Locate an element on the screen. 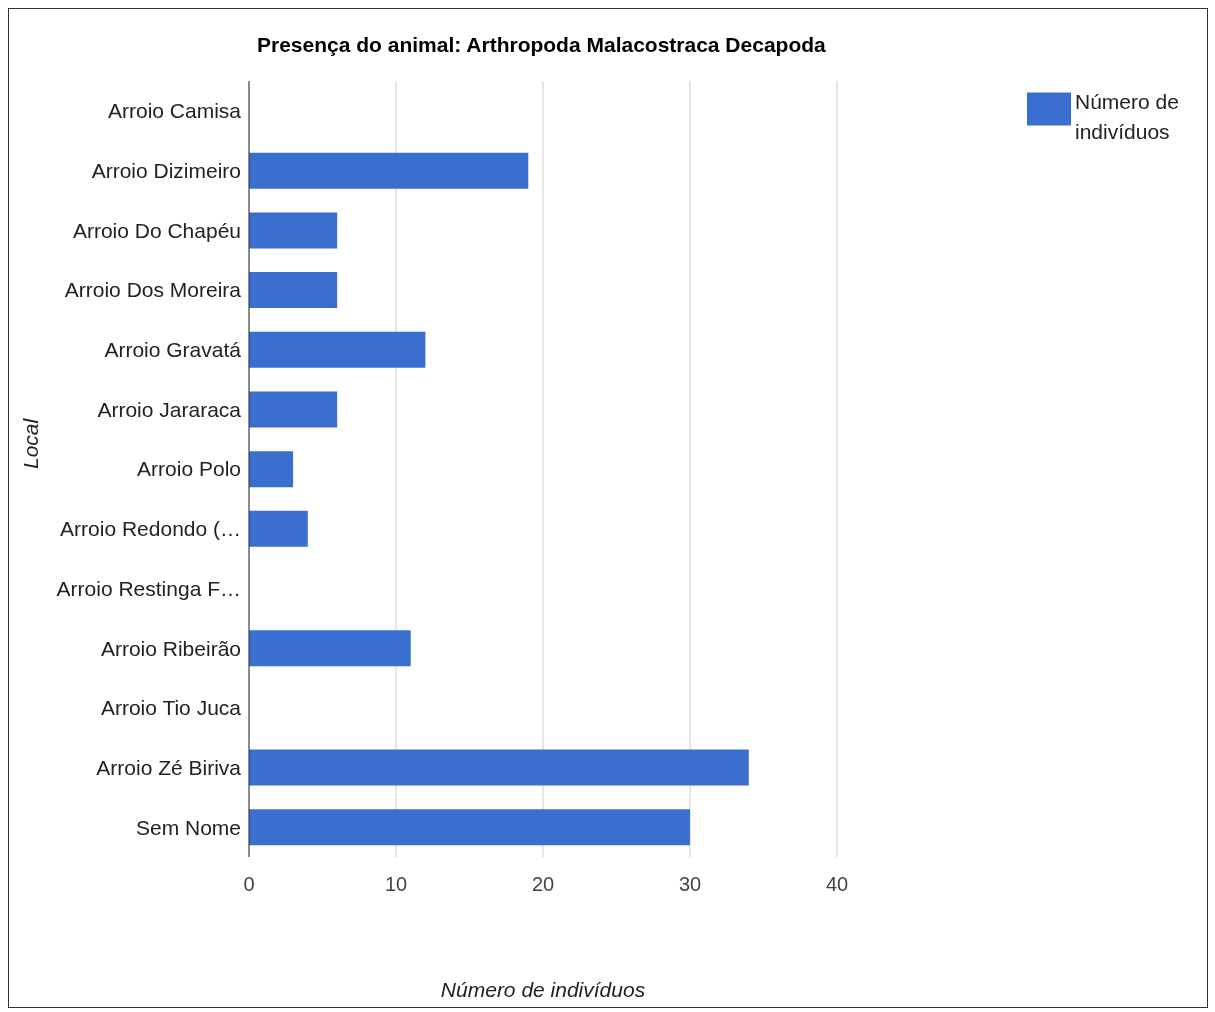 This screenshot has width=1215, height=1012. x-tick-label: 20 is located at coordinates (543, 884).